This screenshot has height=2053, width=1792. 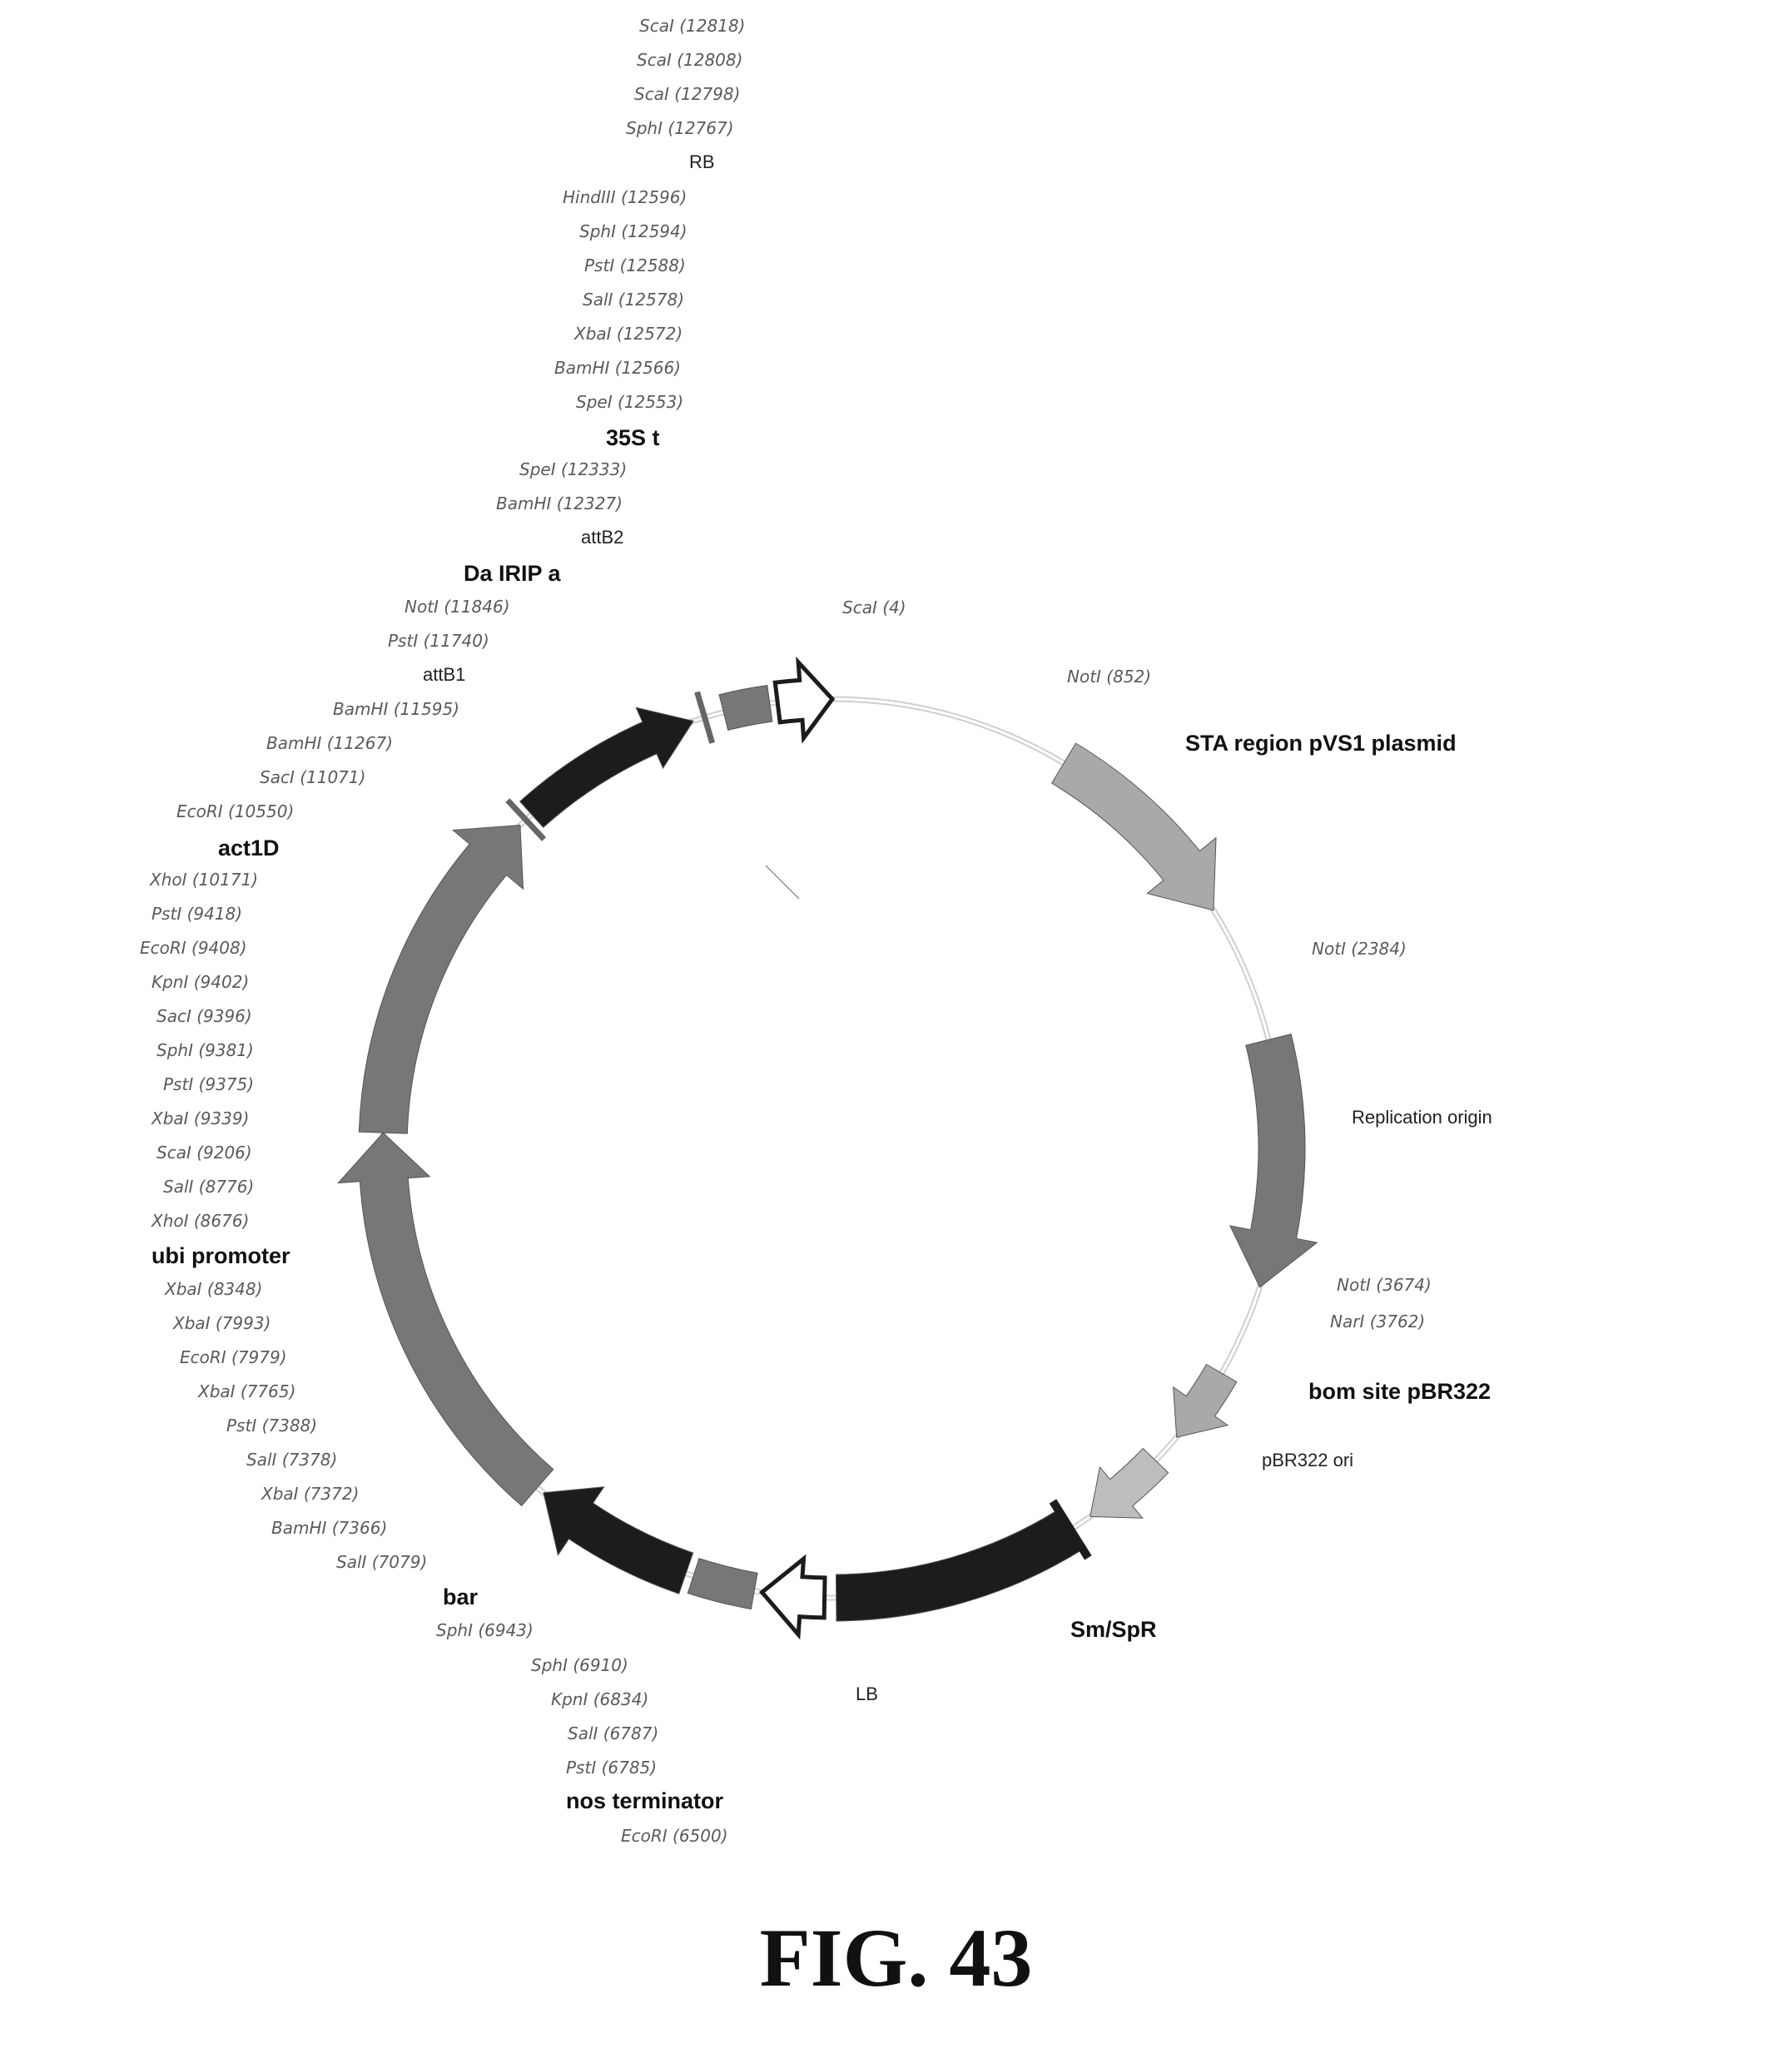 I want to click on site-label: XbaI (9339), so click(x=200, y=1118).